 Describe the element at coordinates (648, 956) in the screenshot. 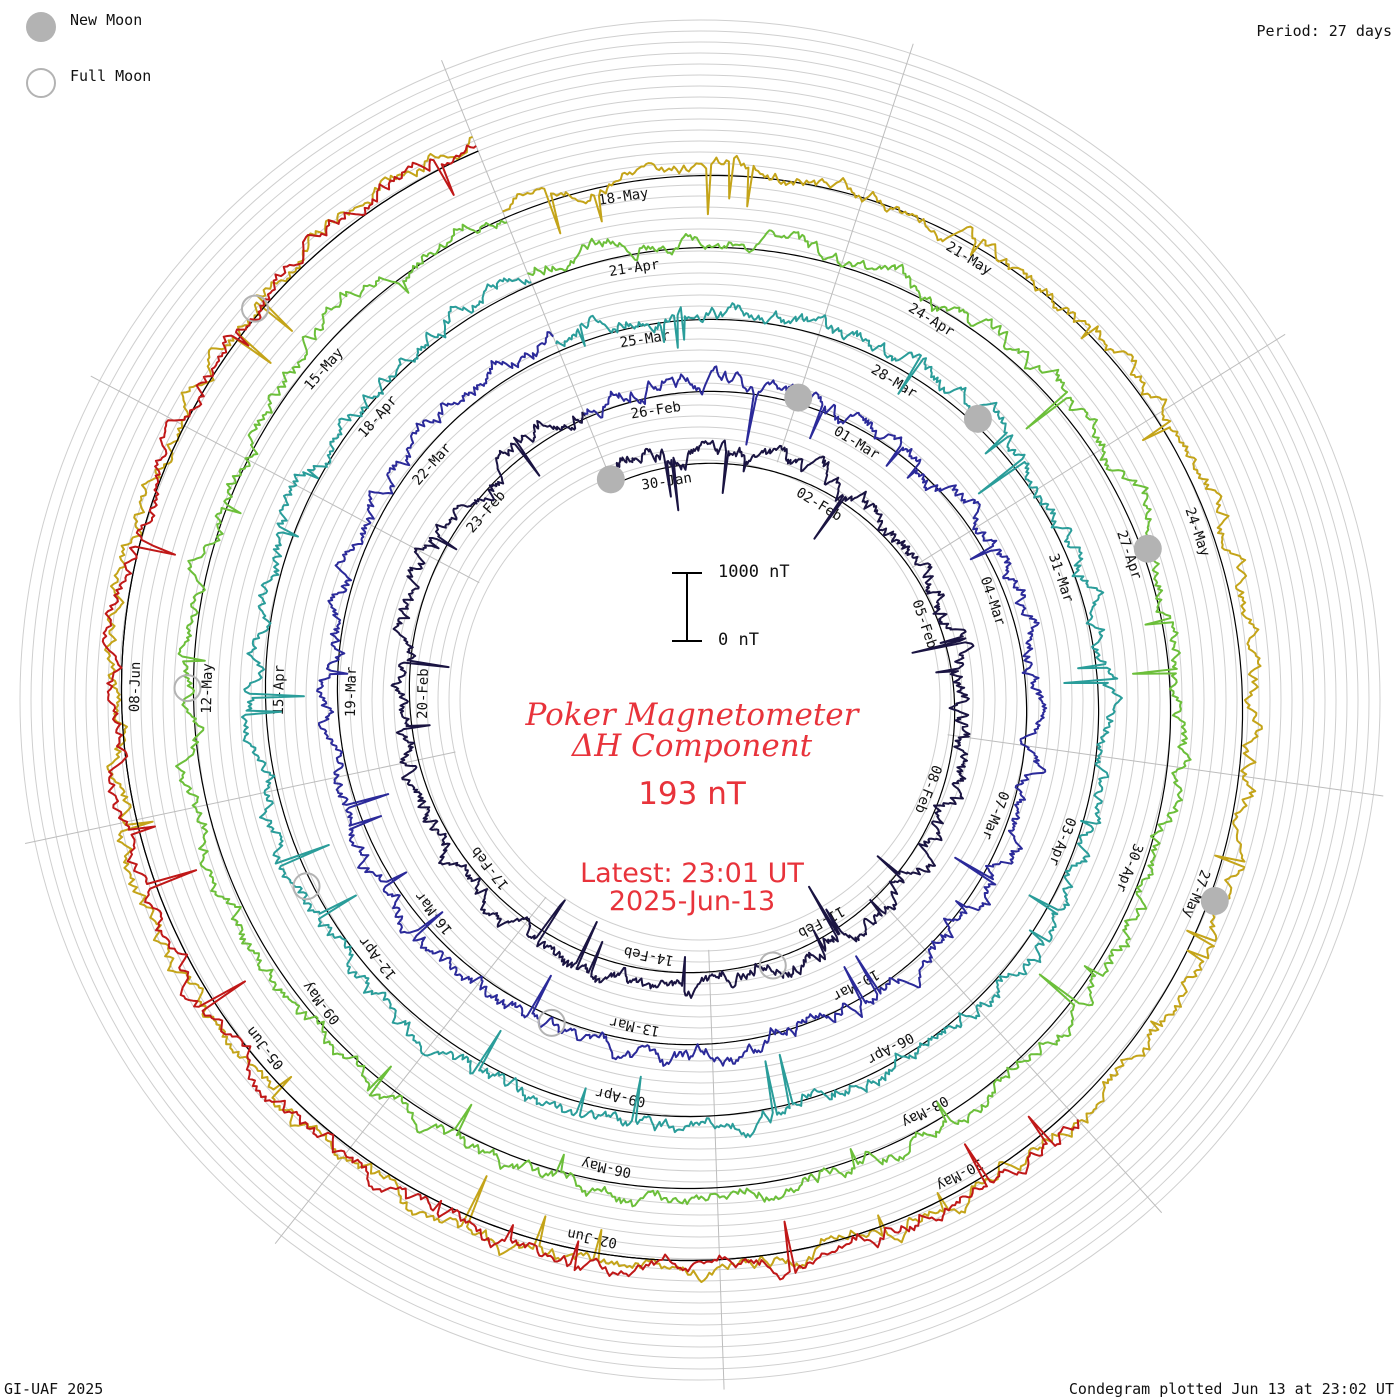

I see `date-label: 14-Feb` at that location.